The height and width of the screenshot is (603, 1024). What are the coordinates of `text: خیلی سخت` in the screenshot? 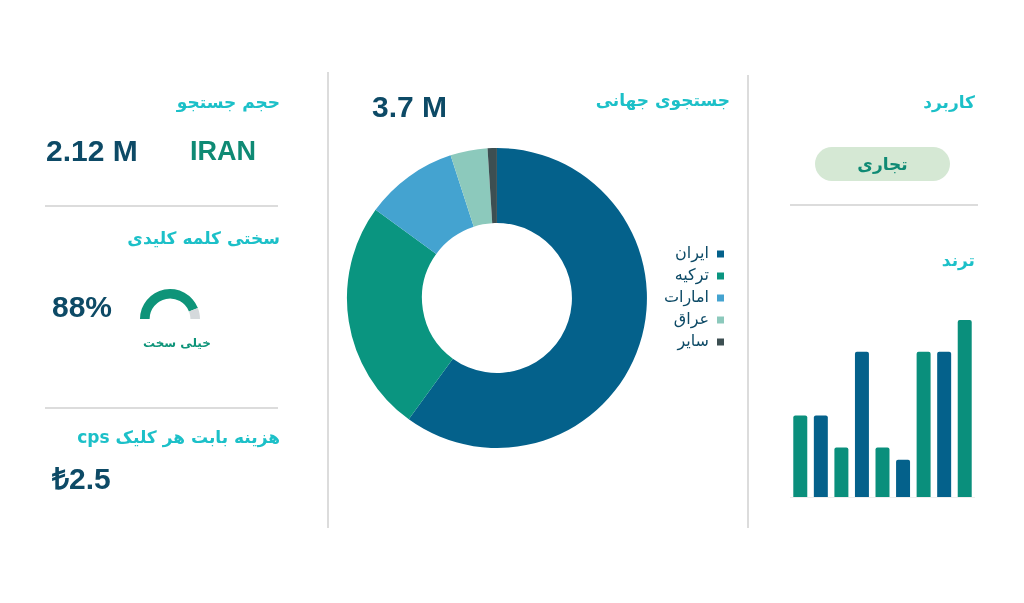 It's located at (177, 343).